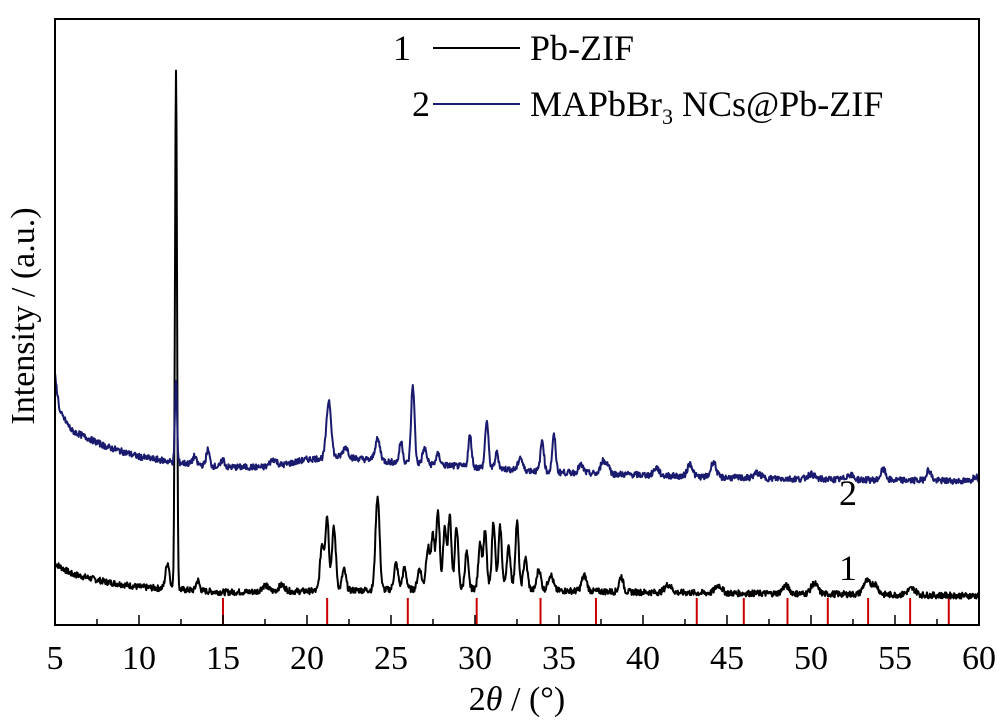  What do you see at coordinates (402, 48) in the screenshot?
I see `legend-number-1: 1` at bounding box center [402, 48].